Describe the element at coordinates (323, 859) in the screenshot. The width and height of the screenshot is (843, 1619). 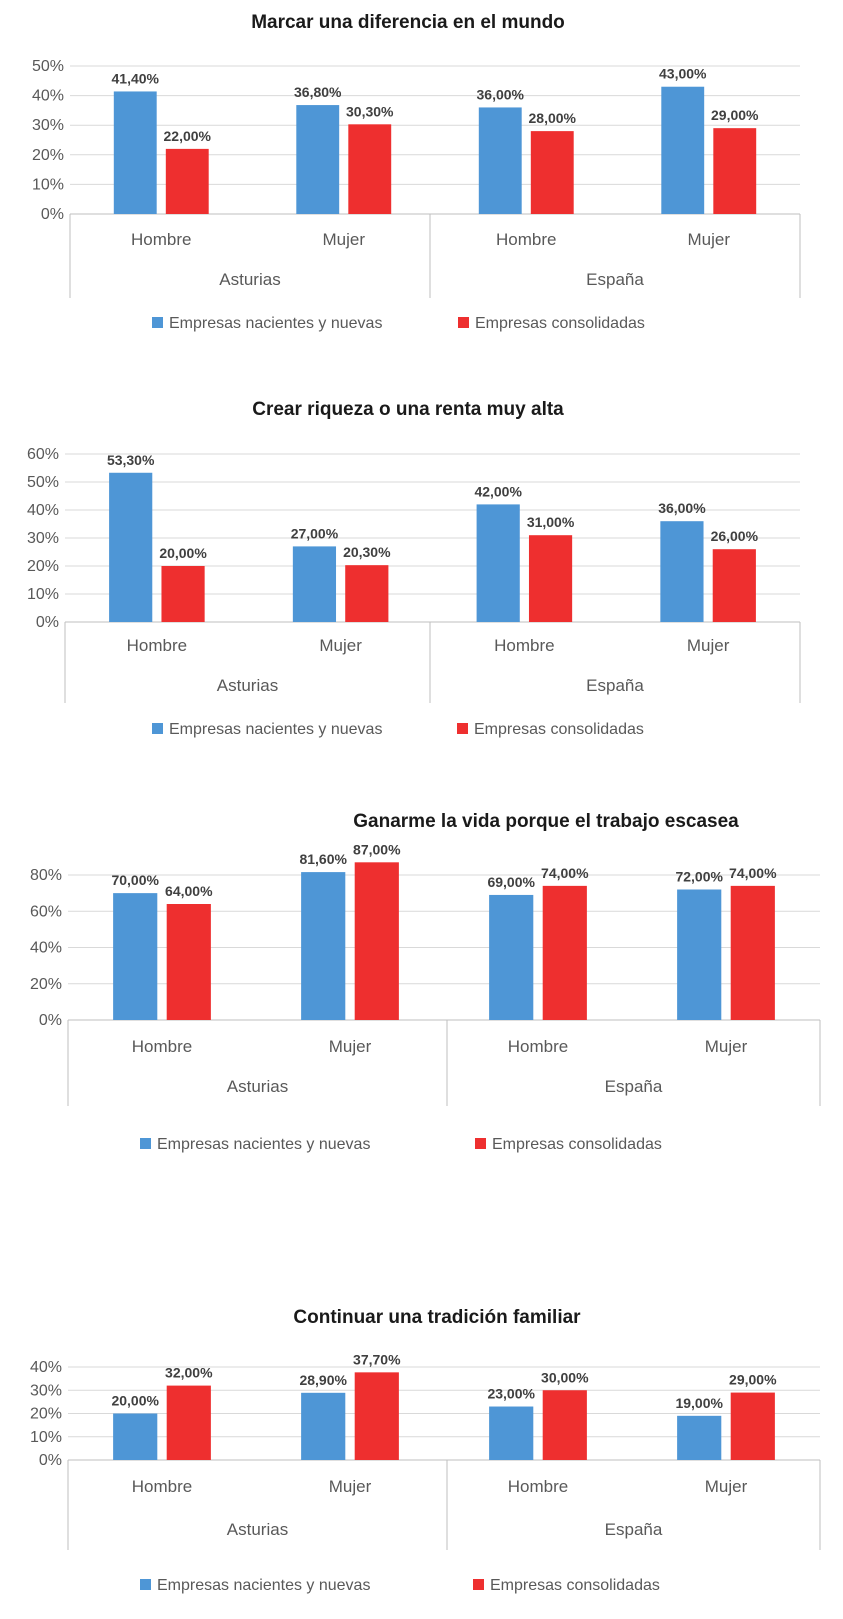
I see `data-label: 81,60%` at that location.